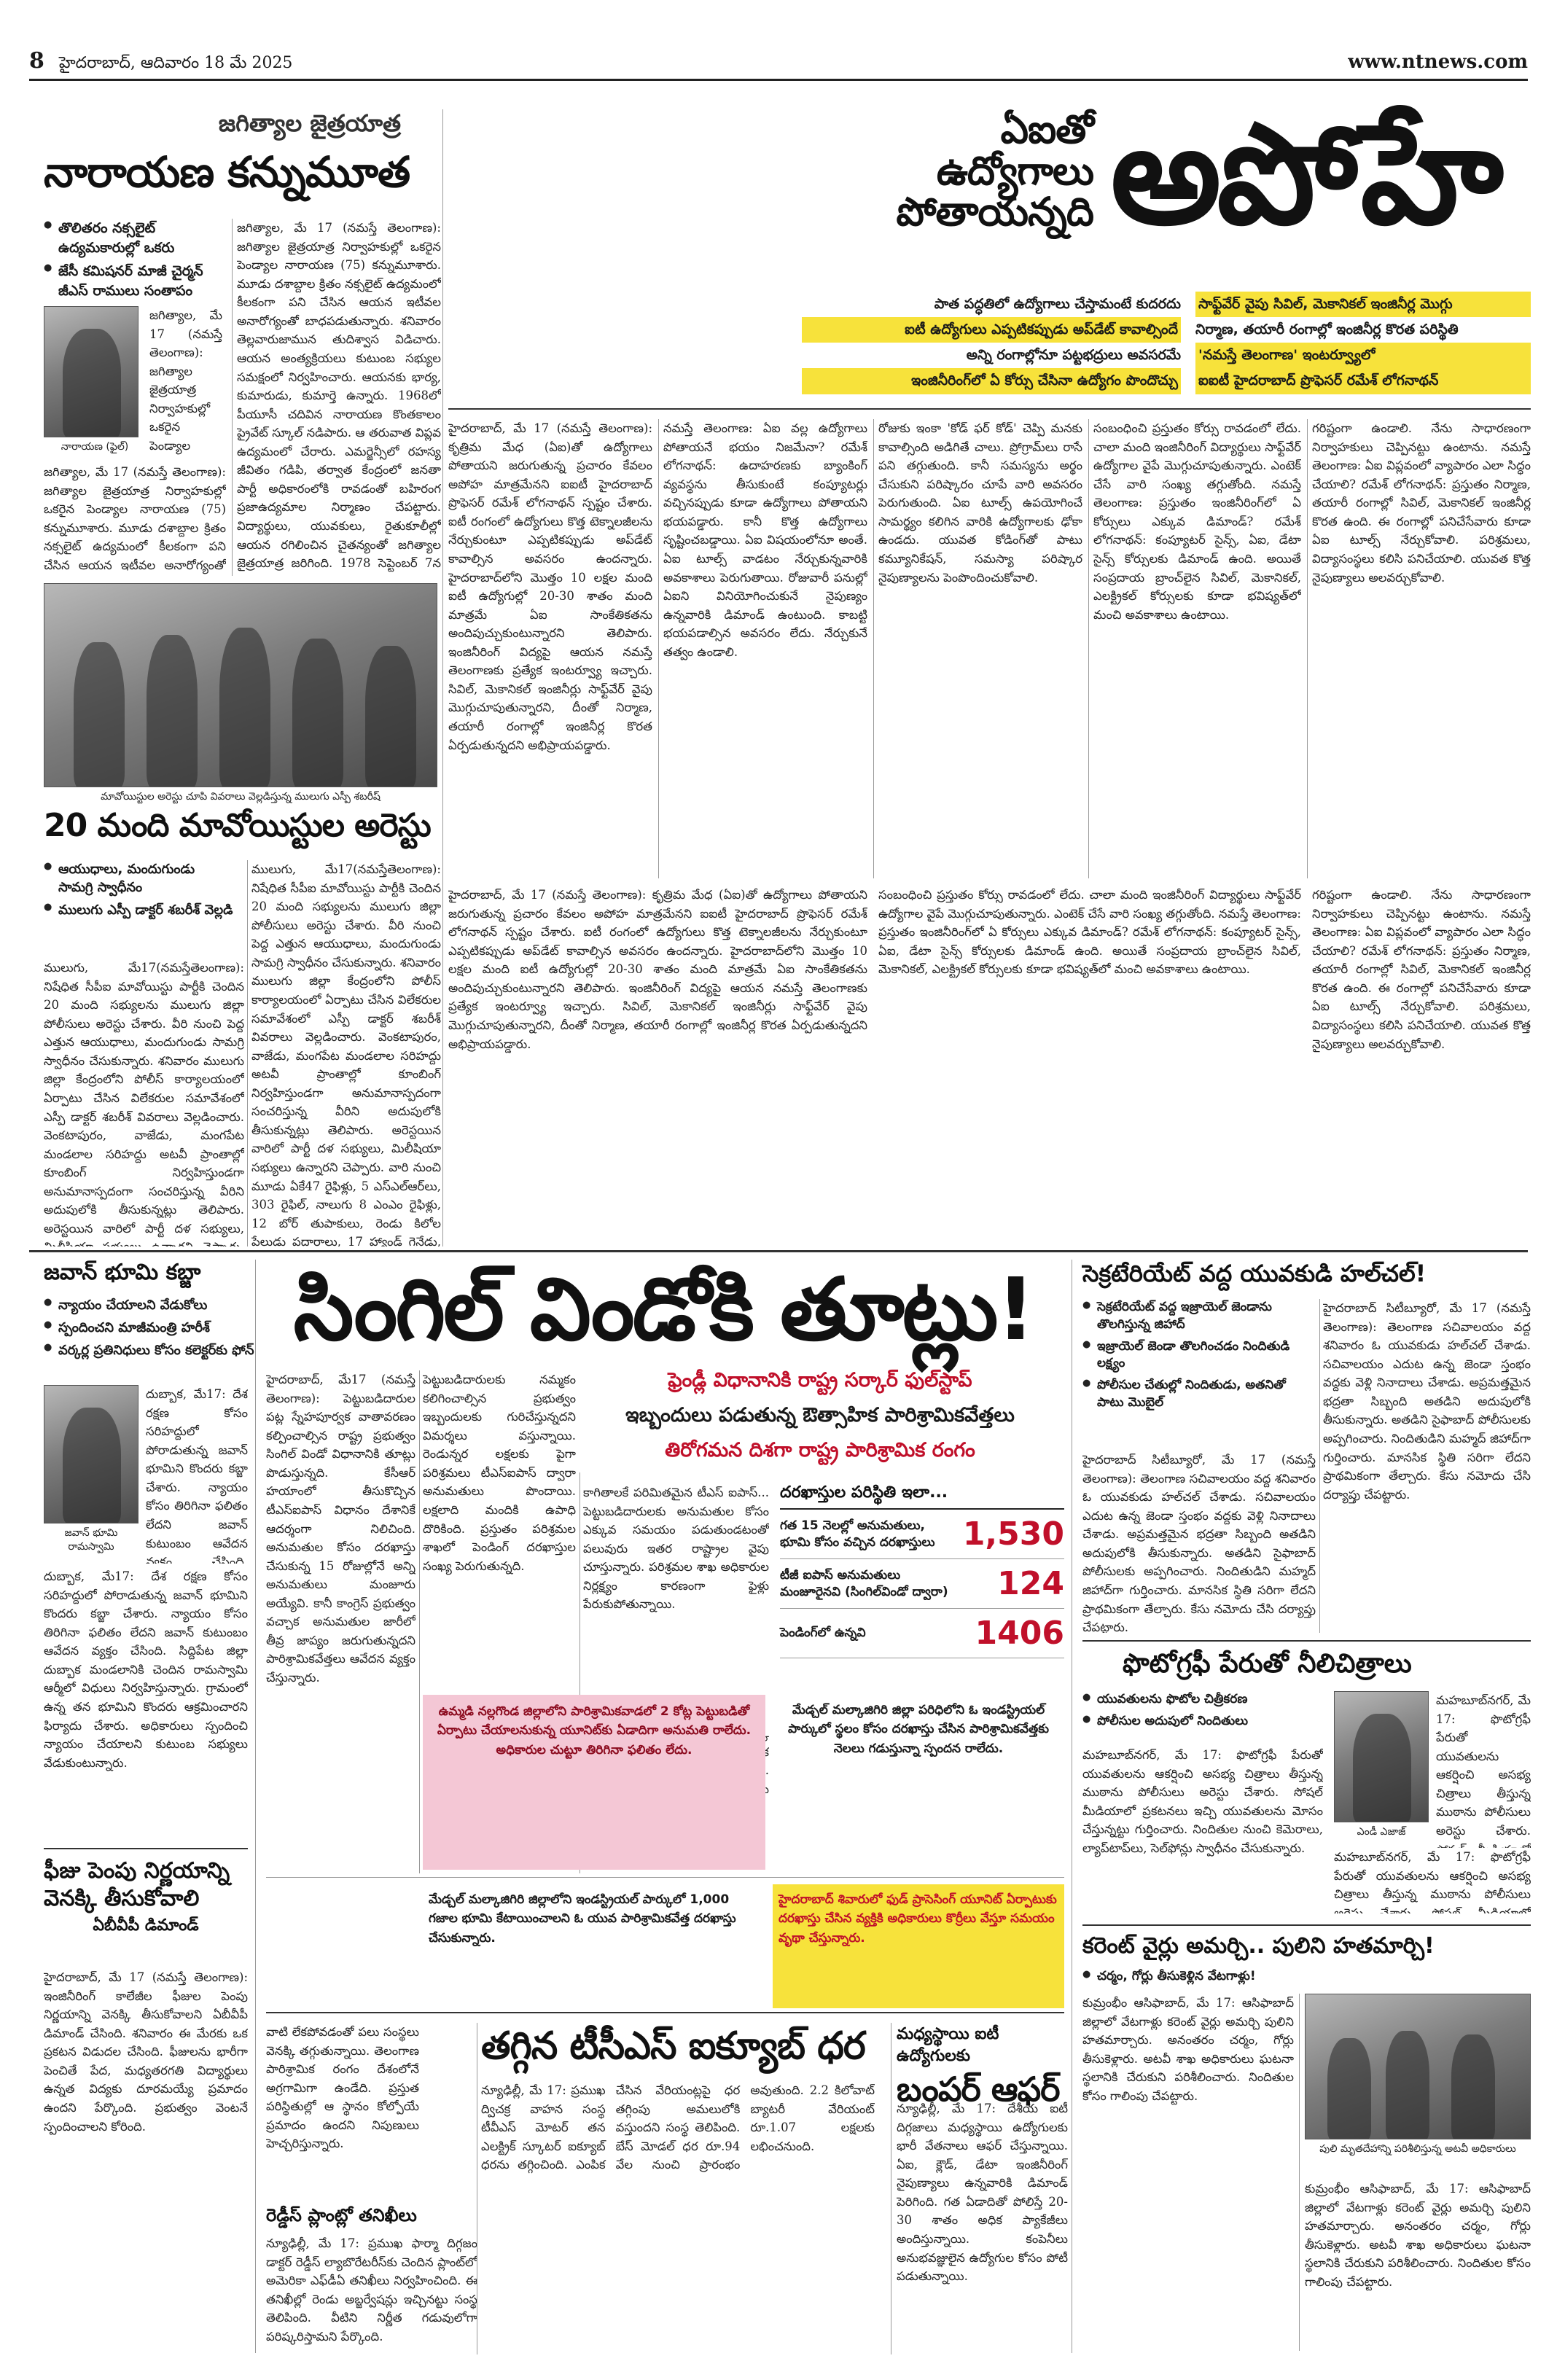 The width and height of the screenshot is (1557, 2380). Describe the element at coordinates (984, 2066) in the screenshot. I see `middle-it-story: మధ్యస్థాయి ఐటీ ఉద్యోగులకు బంపర్ ఆఫర్` at that location.